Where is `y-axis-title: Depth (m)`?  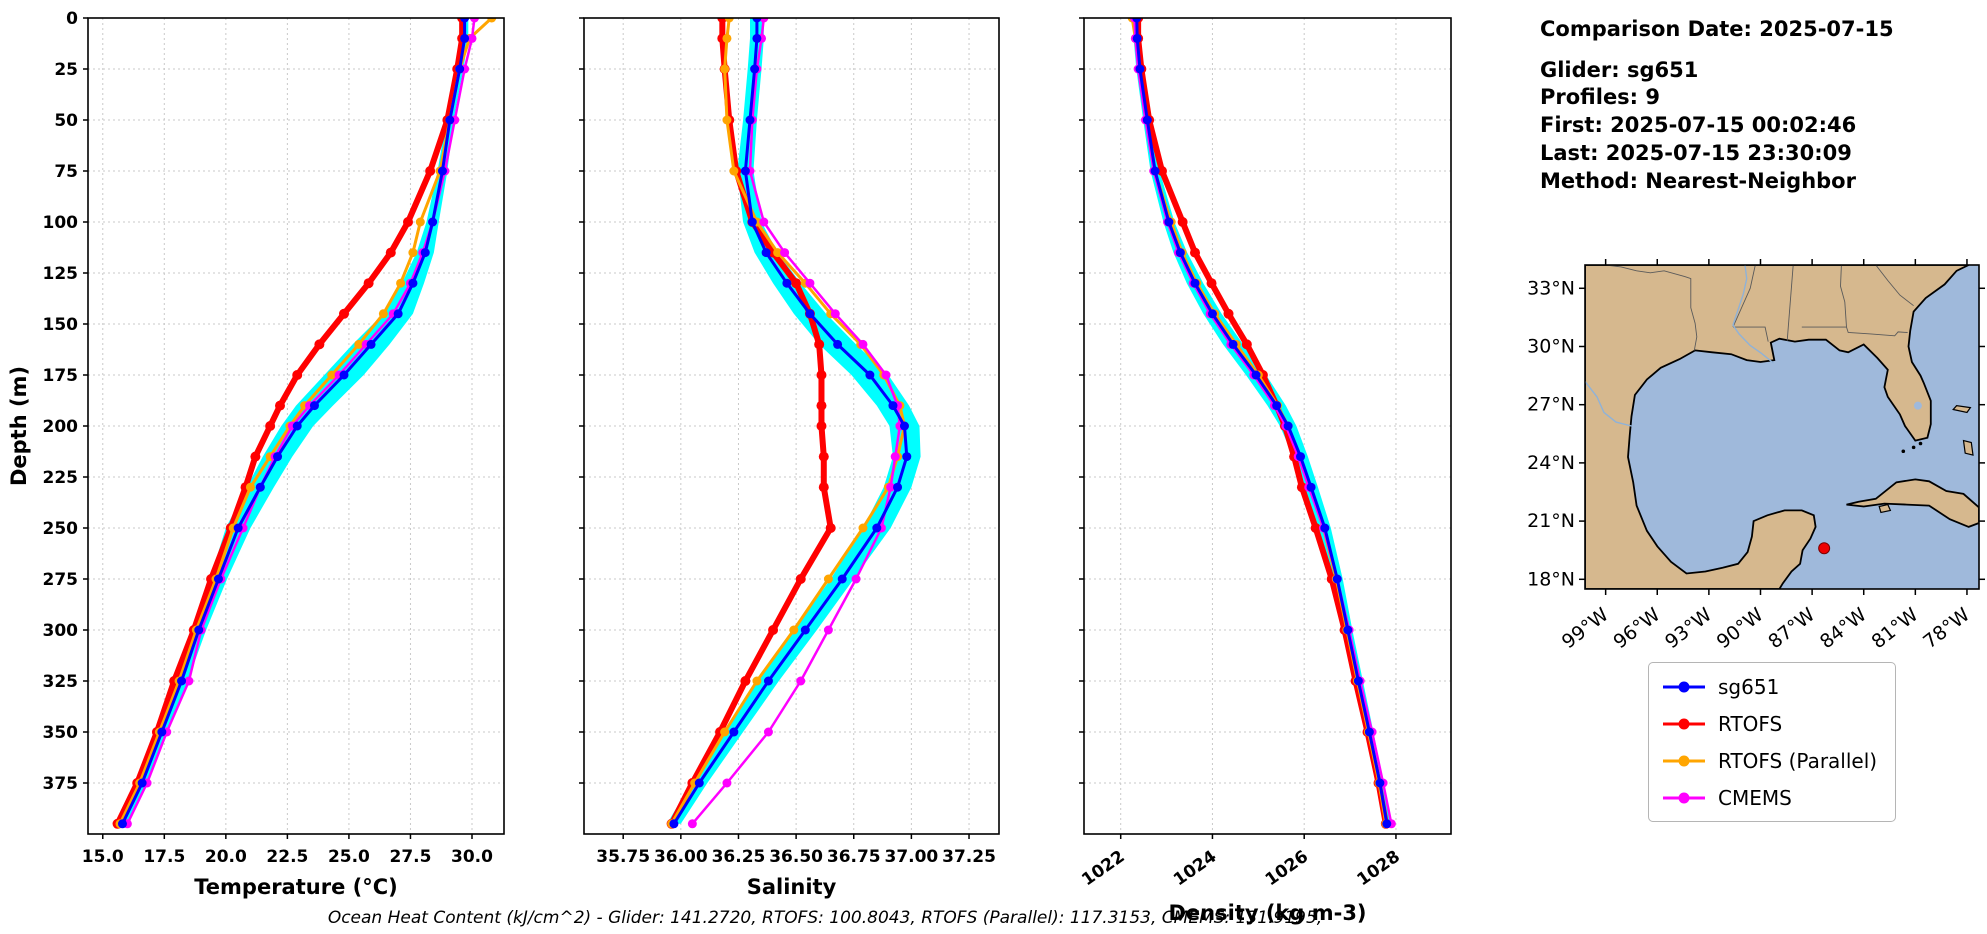 y-axis-title: Depth (m) is located at coordinates (19, 426).